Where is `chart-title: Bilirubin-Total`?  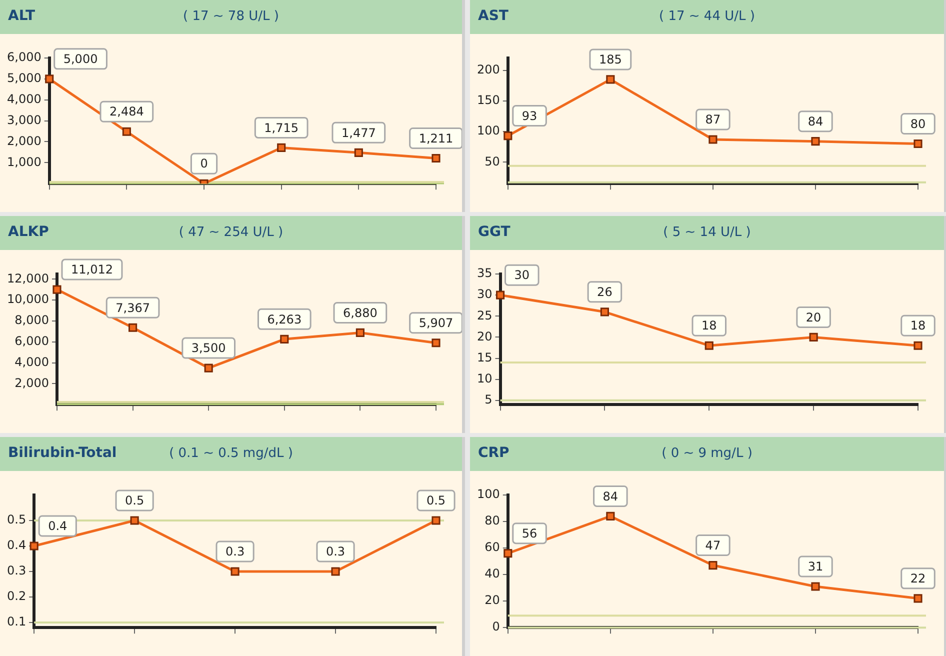 chart-title: Bilirubin-Total is located at coordinates (62, 453).